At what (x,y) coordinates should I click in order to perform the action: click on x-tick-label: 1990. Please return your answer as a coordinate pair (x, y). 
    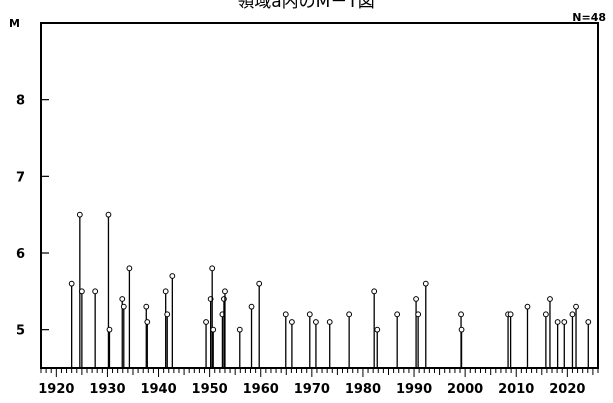
    Looking at the image, I should click on (414, 389).